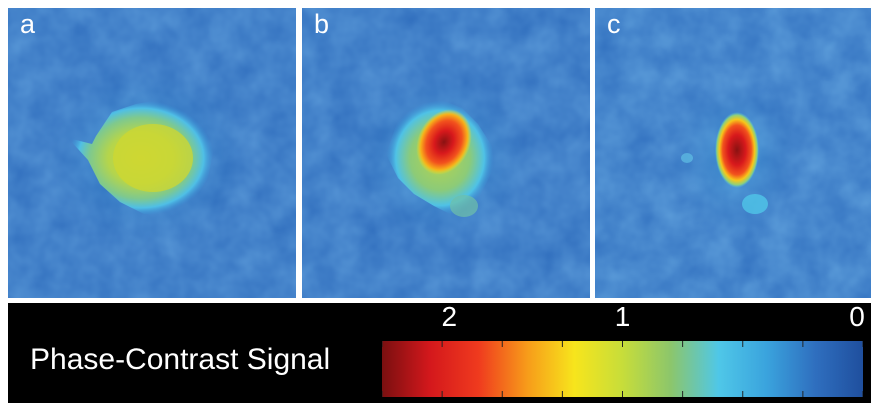 The height and width of the screenshot is (403, 871). Describe the element at coordinates (322, 24) in the screenshot. I see `panel-label-b: b` at that location.